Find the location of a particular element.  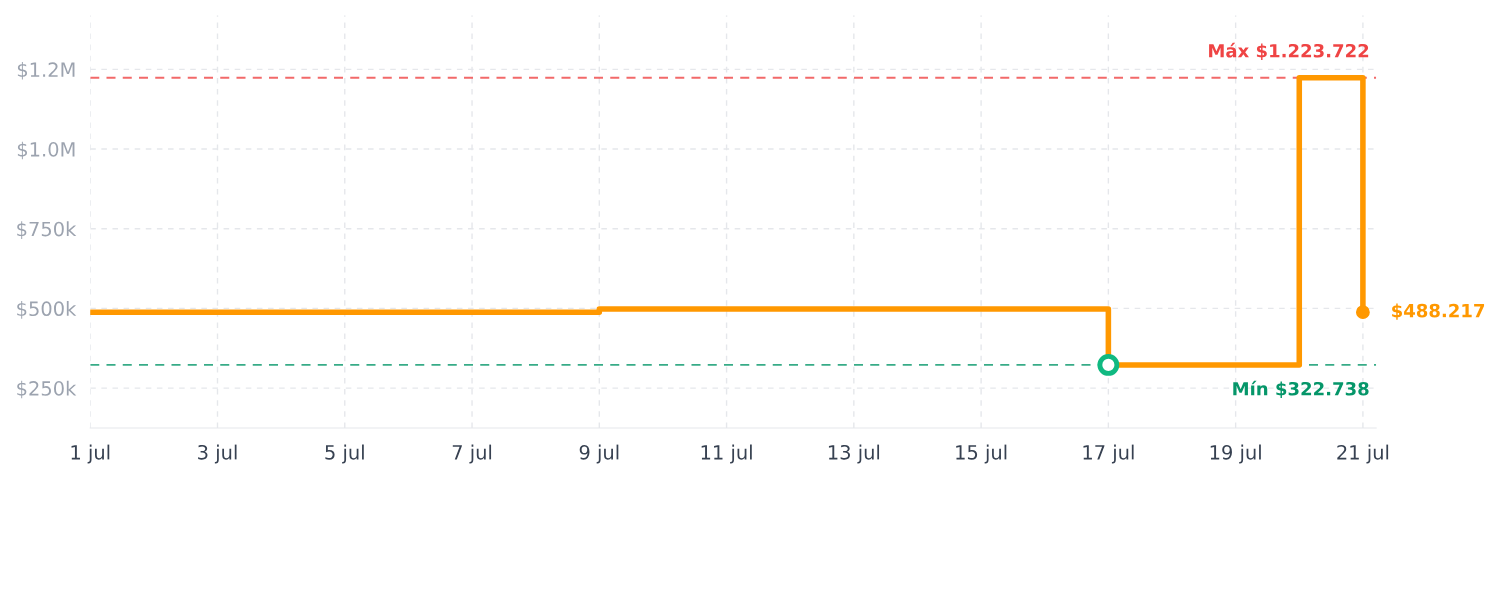

x-tick-label: 9 jul is located at coordinates (599, 454).